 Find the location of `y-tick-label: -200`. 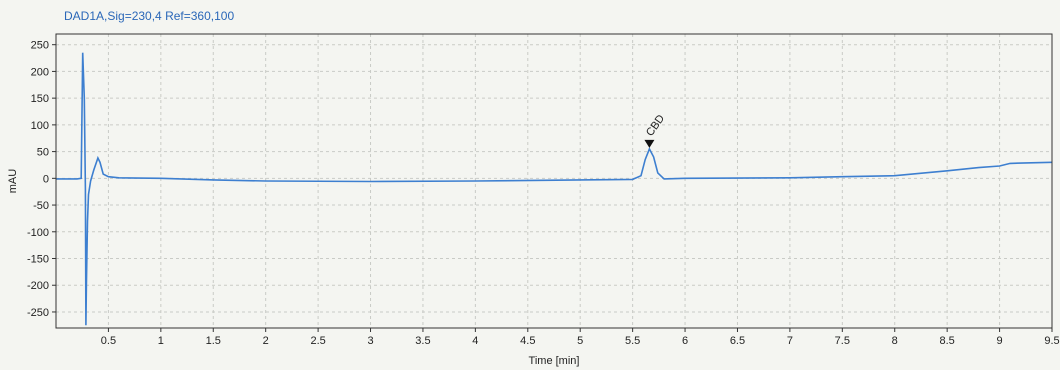

y-tick-label: -200 is located at coordinates (38, 286).